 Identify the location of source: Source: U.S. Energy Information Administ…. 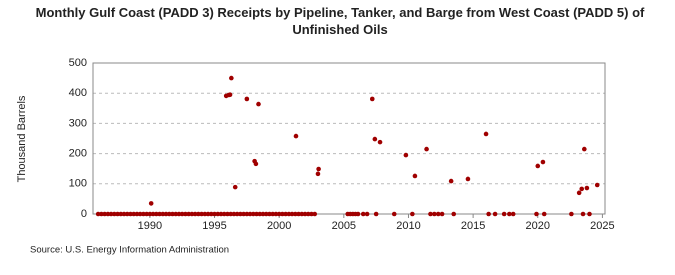
(129, 250).